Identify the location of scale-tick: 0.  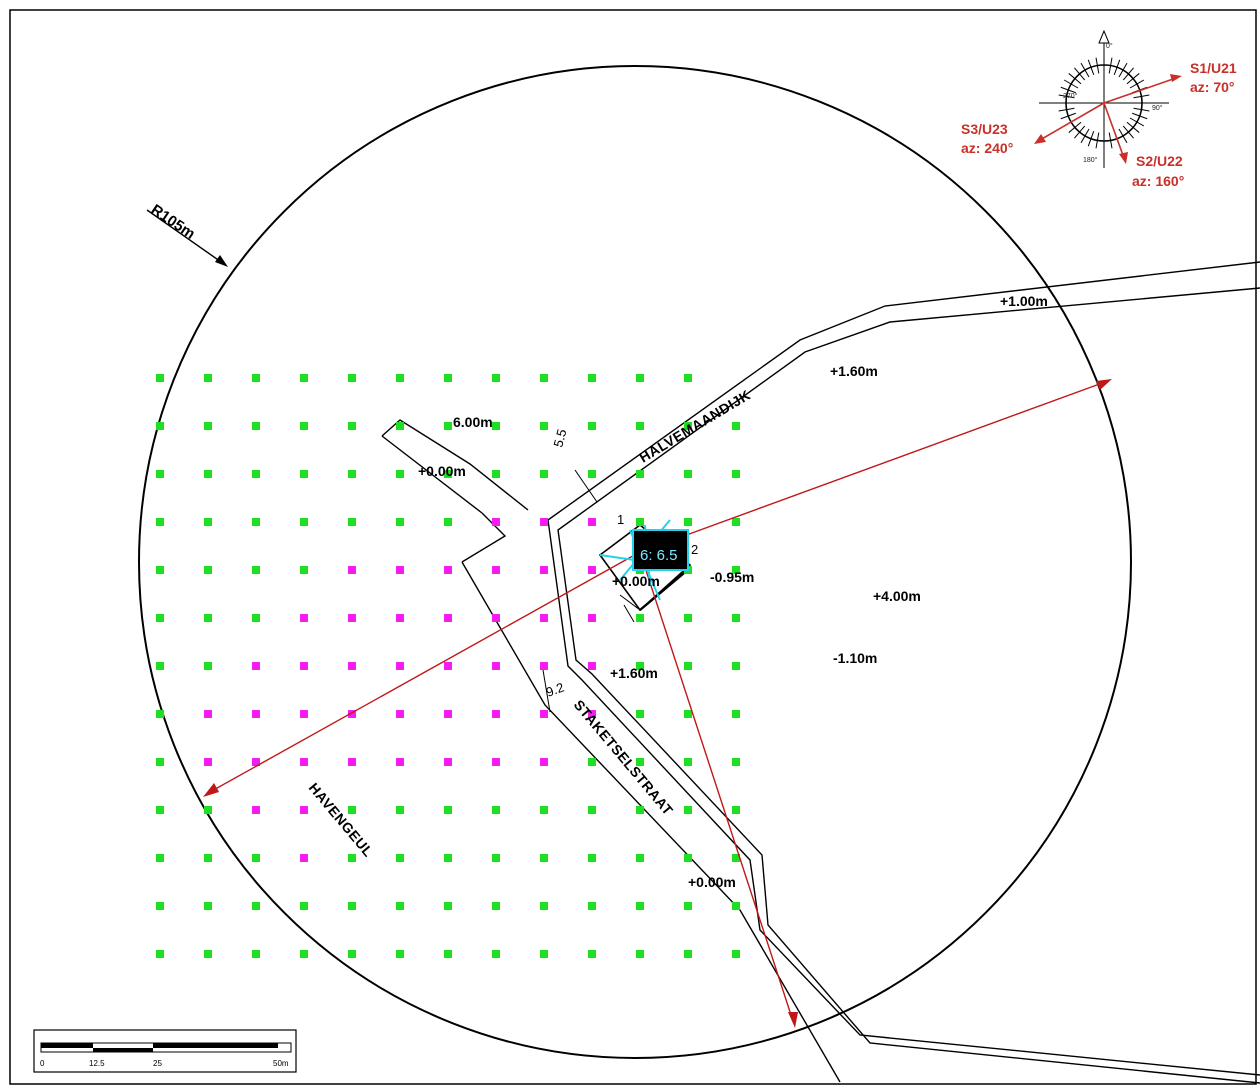
(42, 1063).